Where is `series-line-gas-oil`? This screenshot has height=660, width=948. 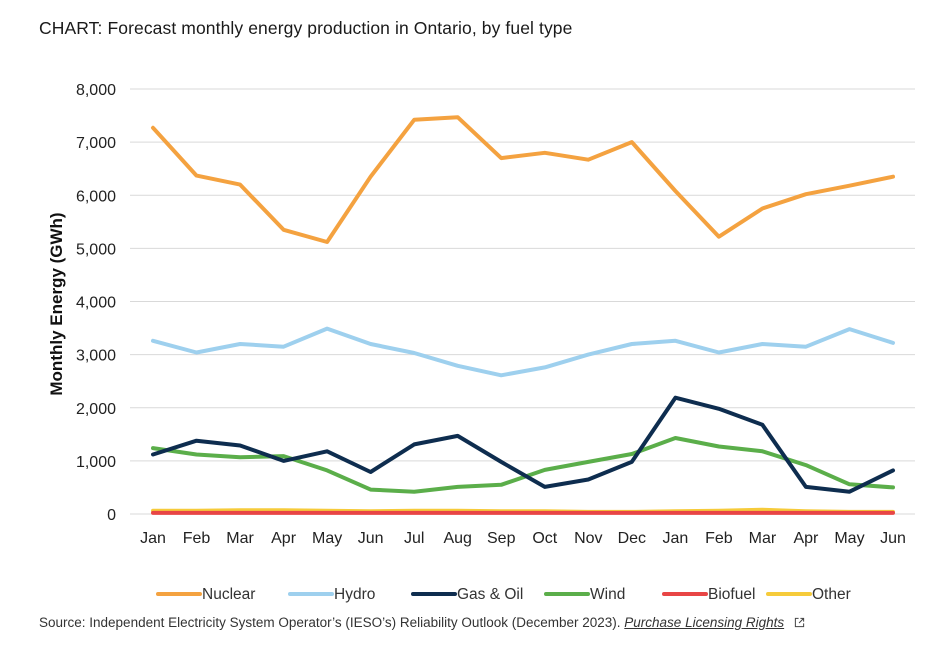 series-line-gas-oil is located at coordinates (523, 444).